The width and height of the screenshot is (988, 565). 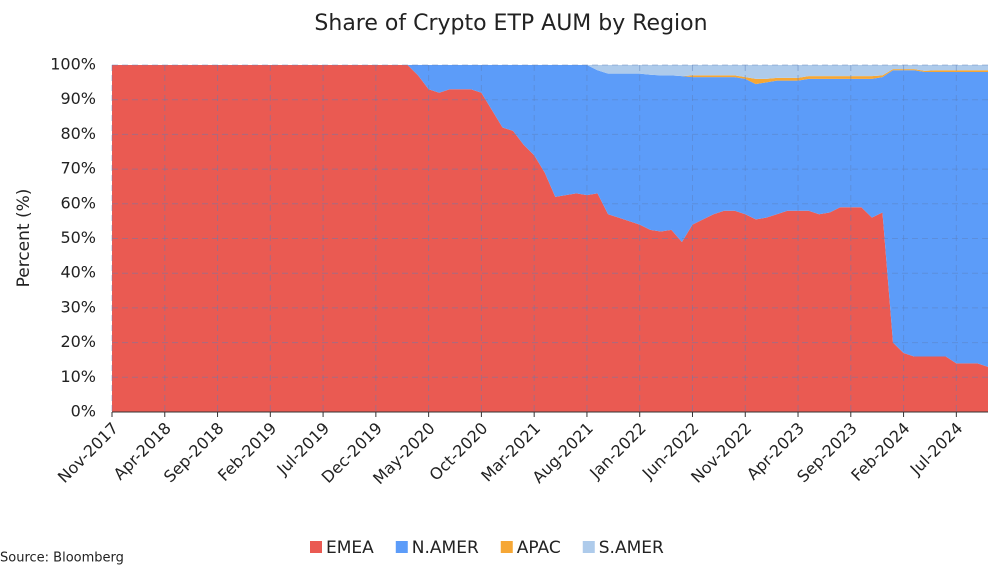 I want to click on x-tick-label: Jul-2024, so click(x=936, y=449).